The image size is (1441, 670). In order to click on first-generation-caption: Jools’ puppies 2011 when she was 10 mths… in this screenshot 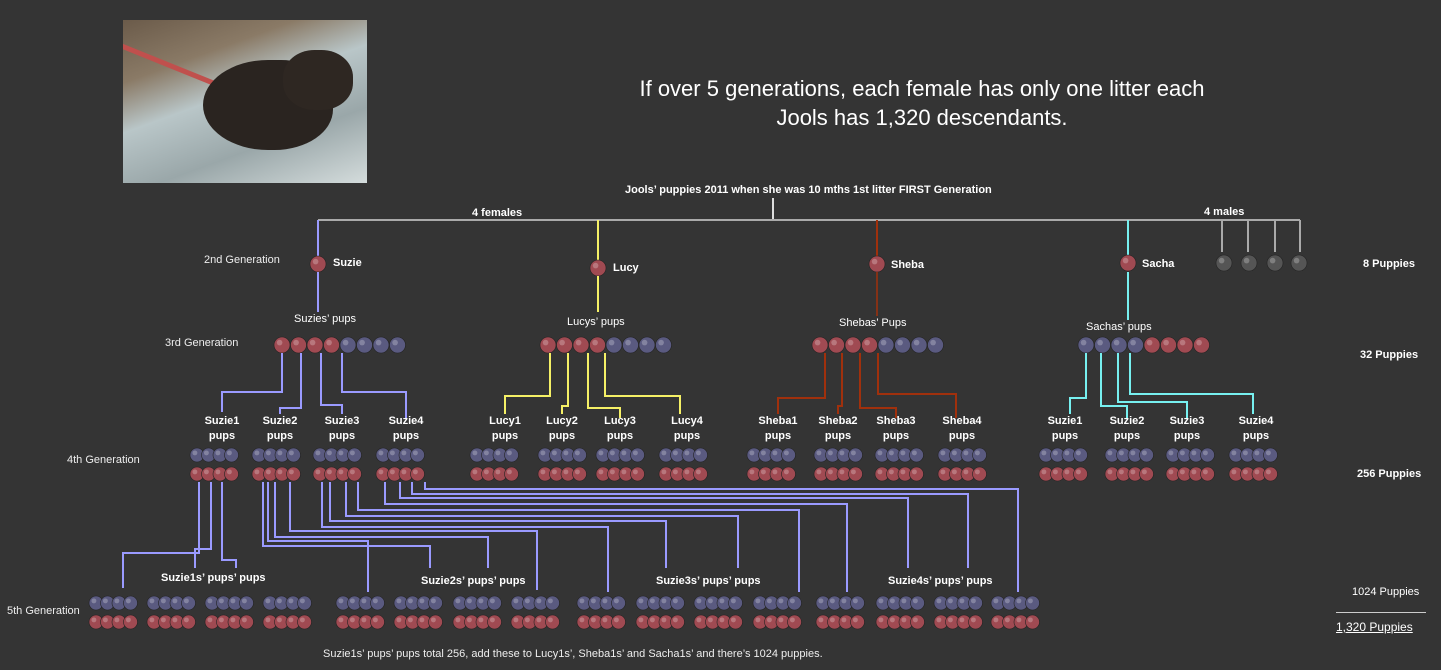, I will do `click(808, 190)`.